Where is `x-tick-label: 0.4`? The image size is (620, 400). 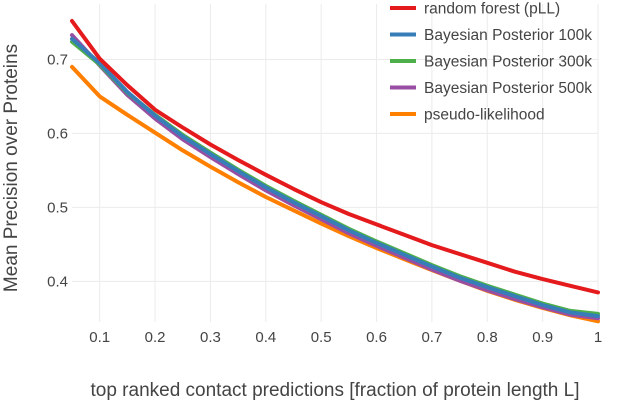 x-tick-label: 0.4 is located at coordinates (265, 337).